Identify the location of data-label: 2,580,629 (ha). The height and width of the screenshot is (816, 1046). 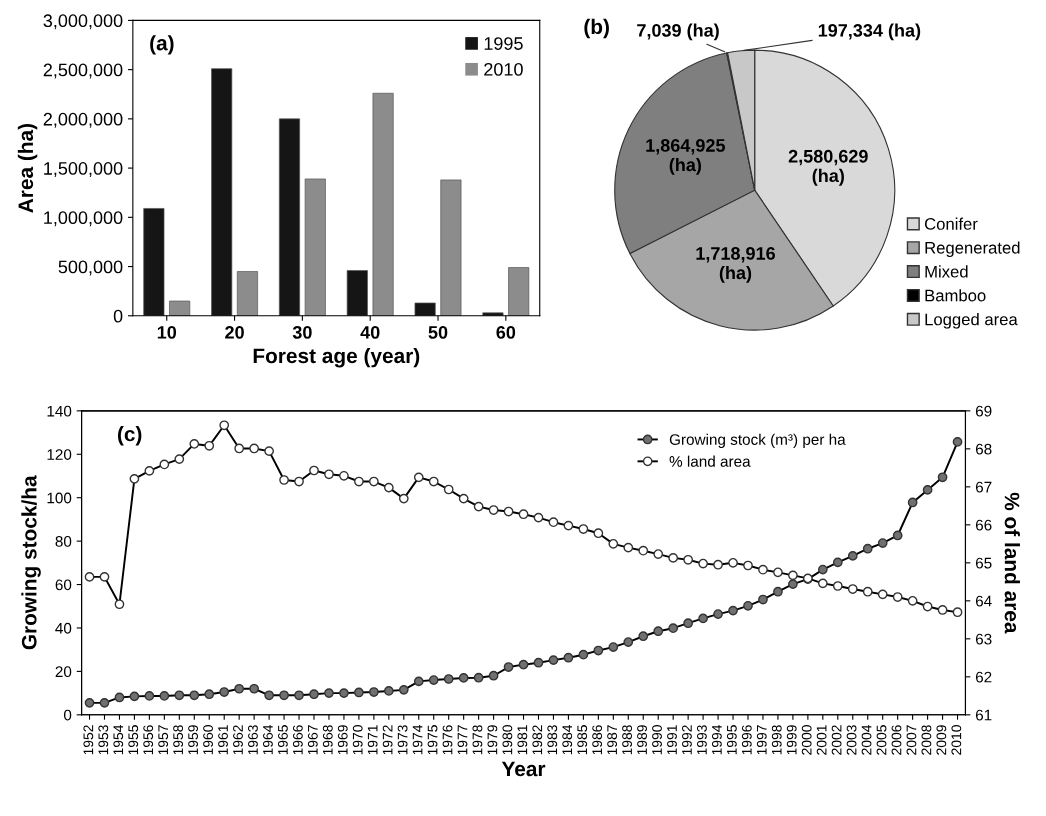
(828, 167).